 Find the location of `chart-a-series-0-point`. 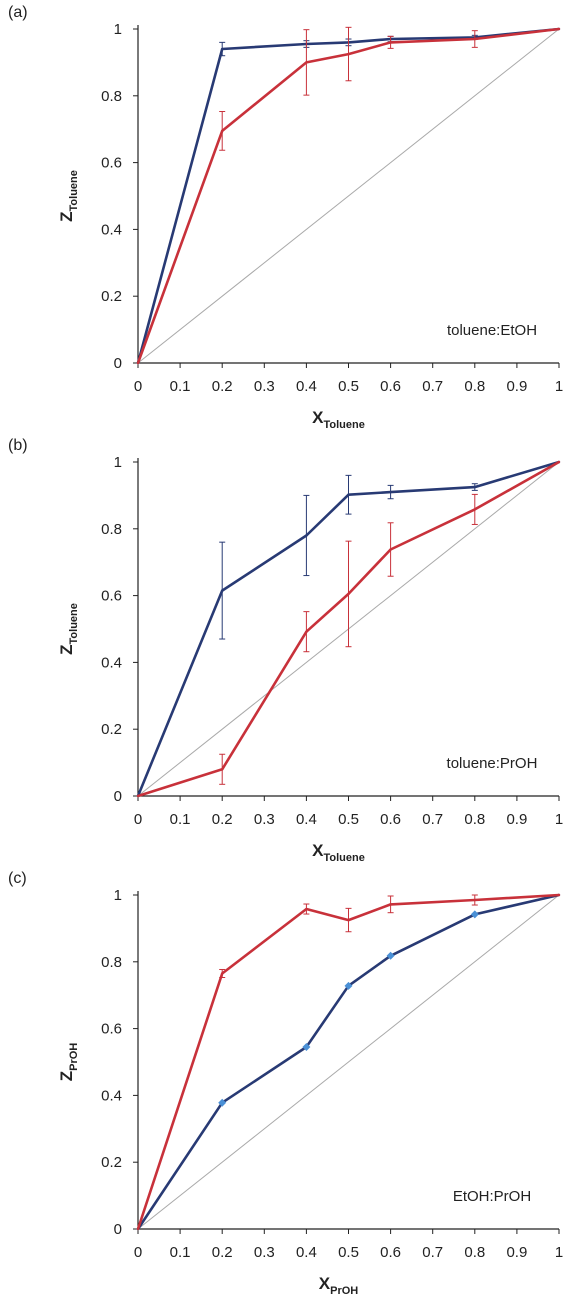

chart-a-series-0-point is located at coordinates (222, 49).